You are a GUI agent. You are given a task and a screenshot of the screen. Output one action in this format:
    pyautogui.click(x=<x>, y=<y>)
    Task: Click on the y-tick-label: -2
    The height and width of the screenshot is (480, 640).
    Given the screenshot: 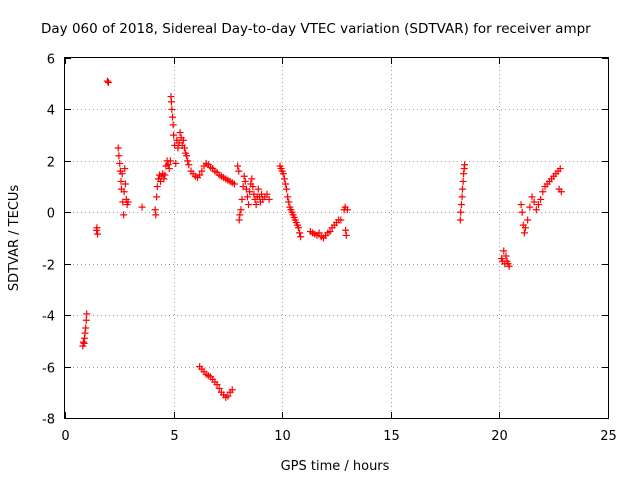 What is the action you would take?
    pyautogui.click(x=48, y=266)
    